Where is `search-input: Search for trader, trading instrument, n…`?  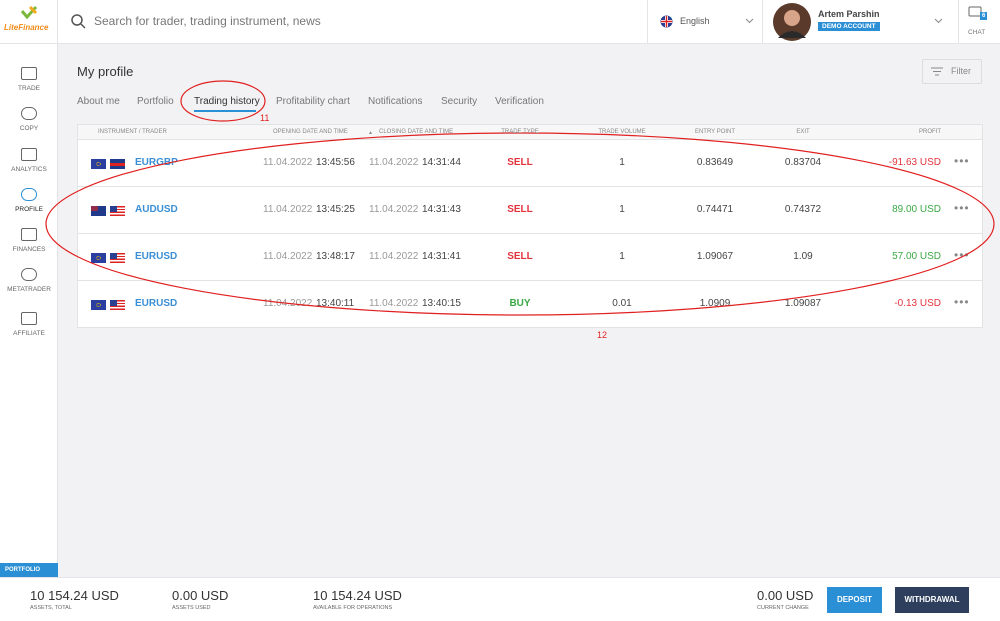
search-input: Search for trader, trading instrument, n… is located at coordinates (207, 21).